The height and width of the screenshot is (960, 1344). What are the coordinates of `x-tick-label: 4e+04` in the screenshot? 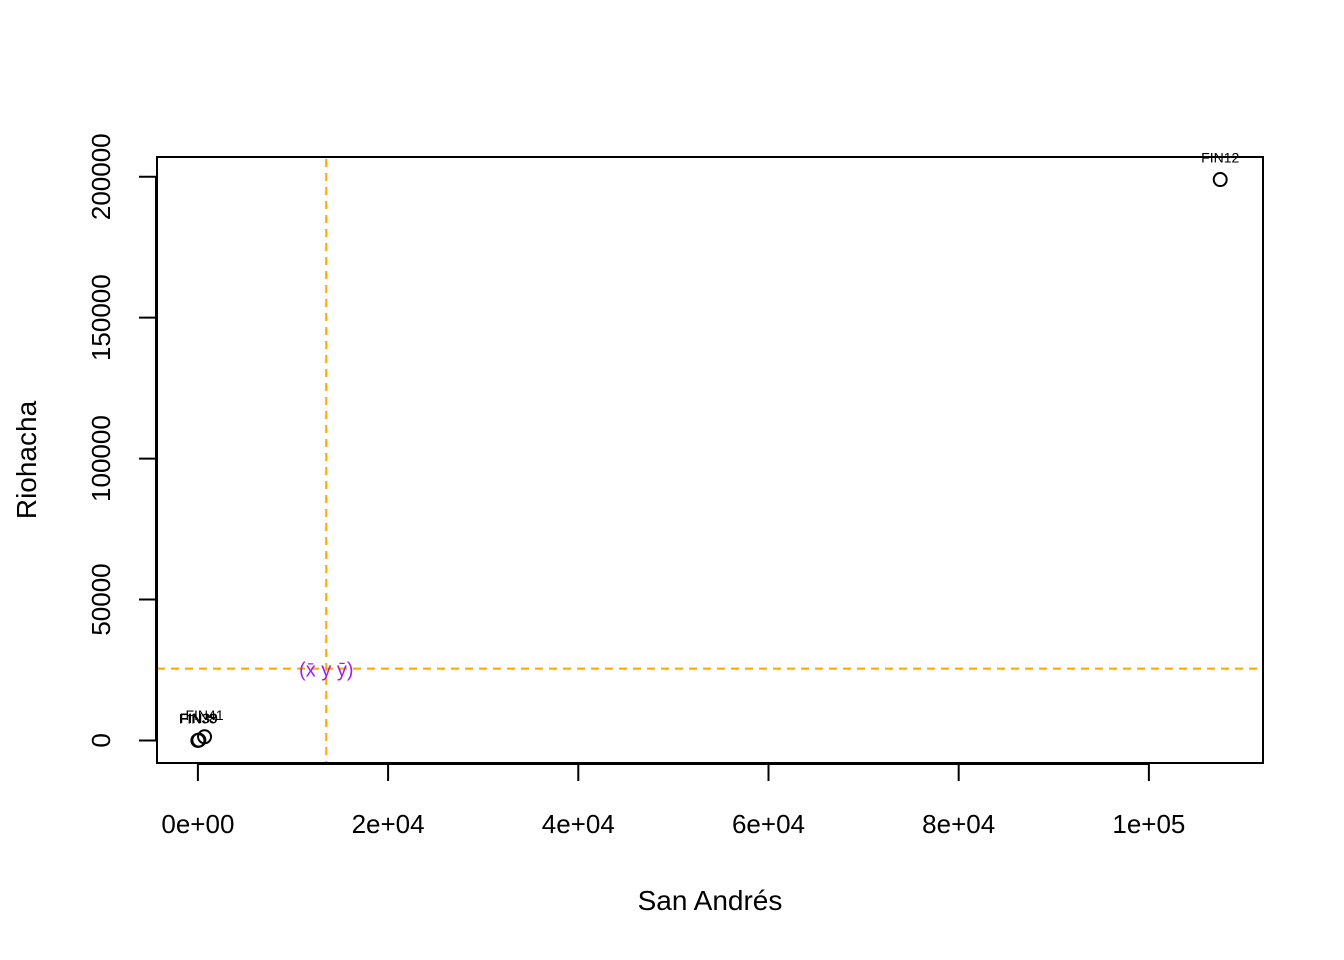 It's located at (578, 824).